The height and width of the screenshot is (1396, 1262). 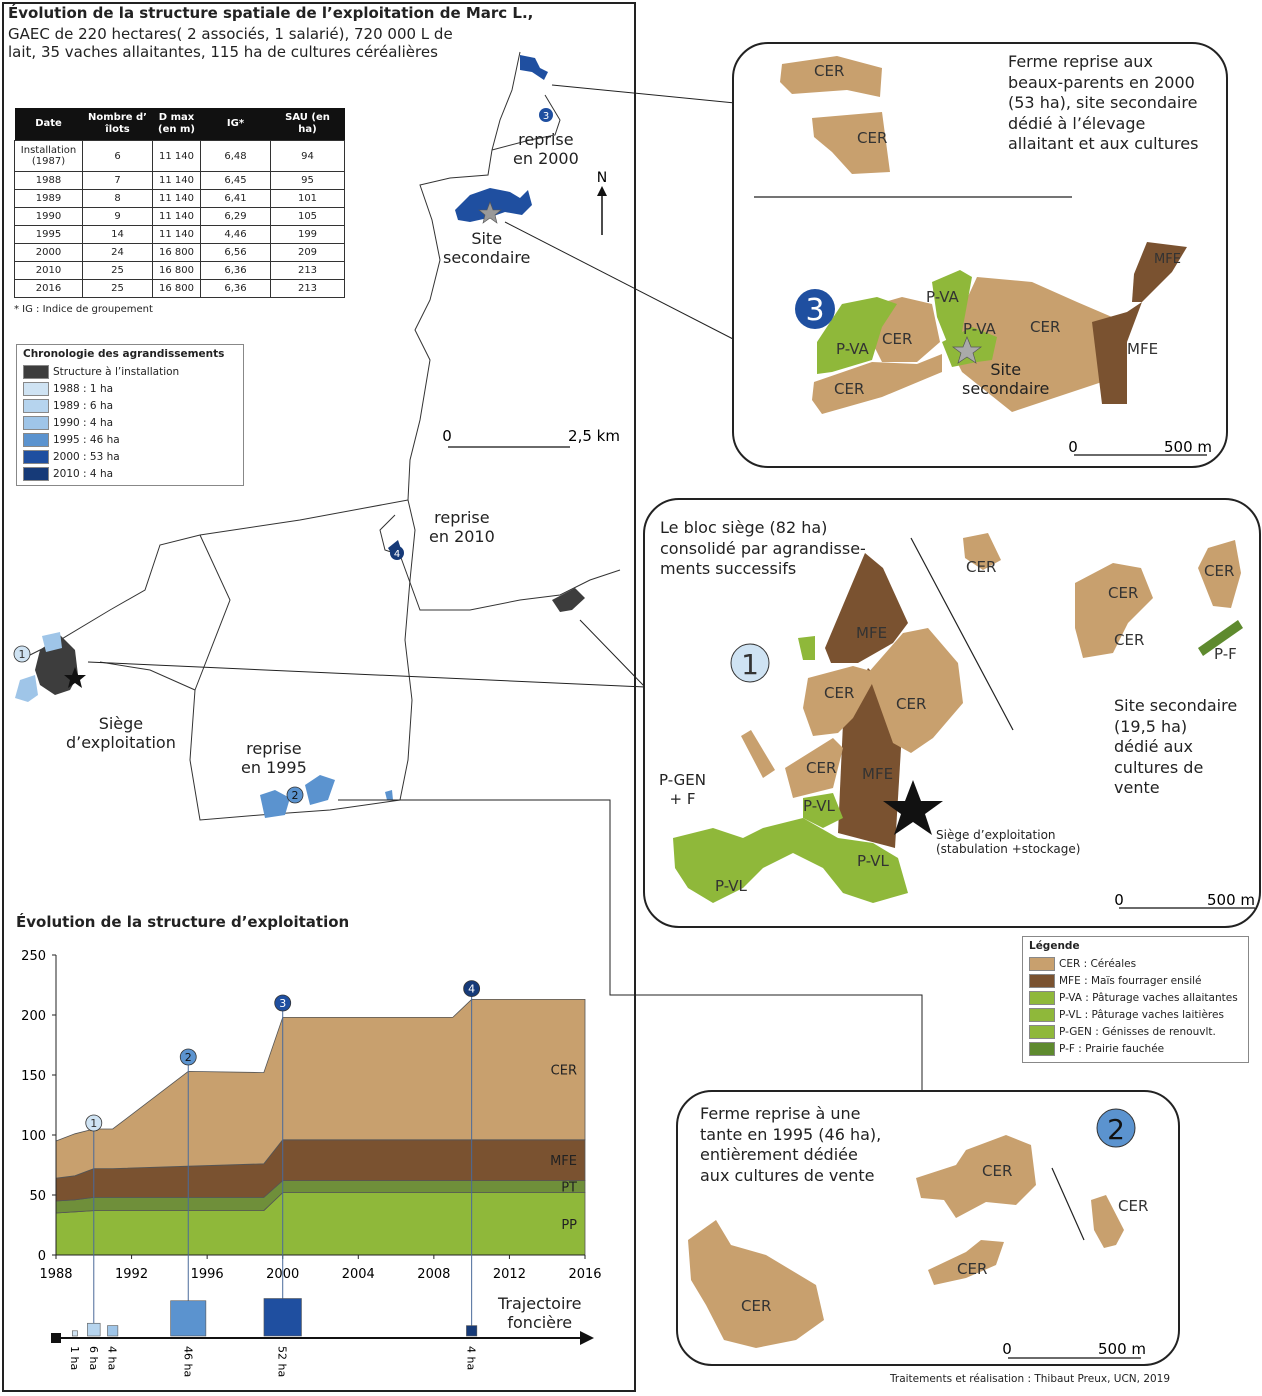 I want to click on map-scale-zero: 0, so click(x=447, y=436).